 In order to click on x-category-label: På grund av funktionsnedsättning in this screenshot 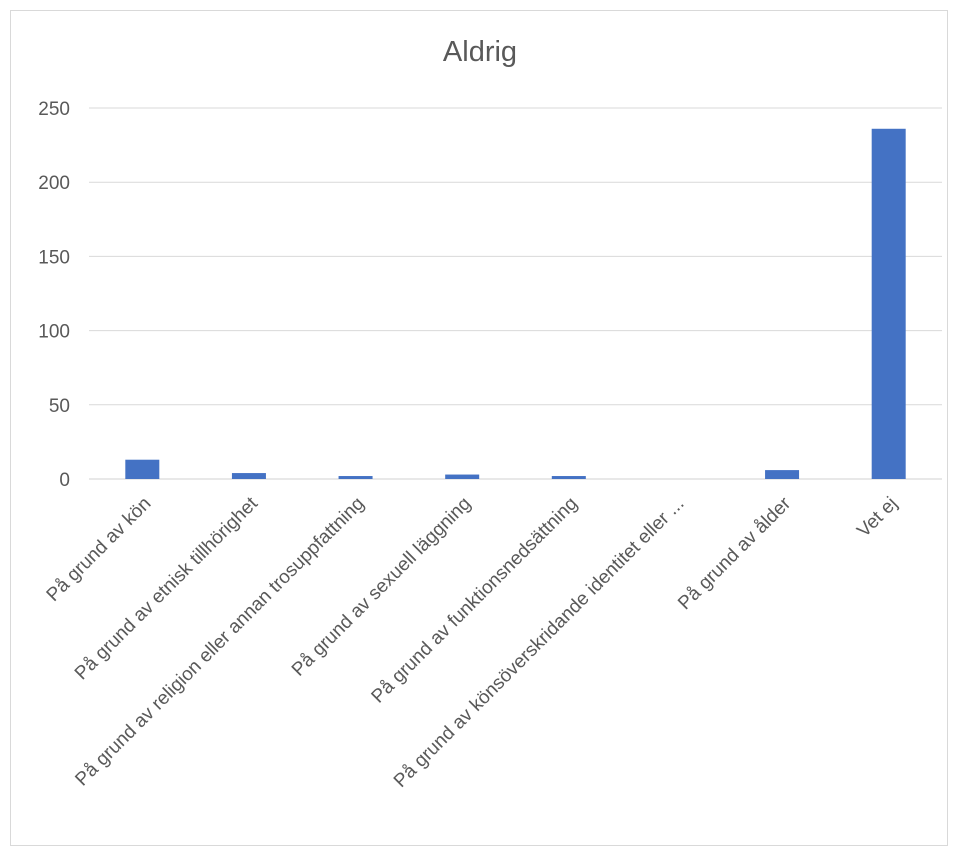, I will do `click(475, 600)`.